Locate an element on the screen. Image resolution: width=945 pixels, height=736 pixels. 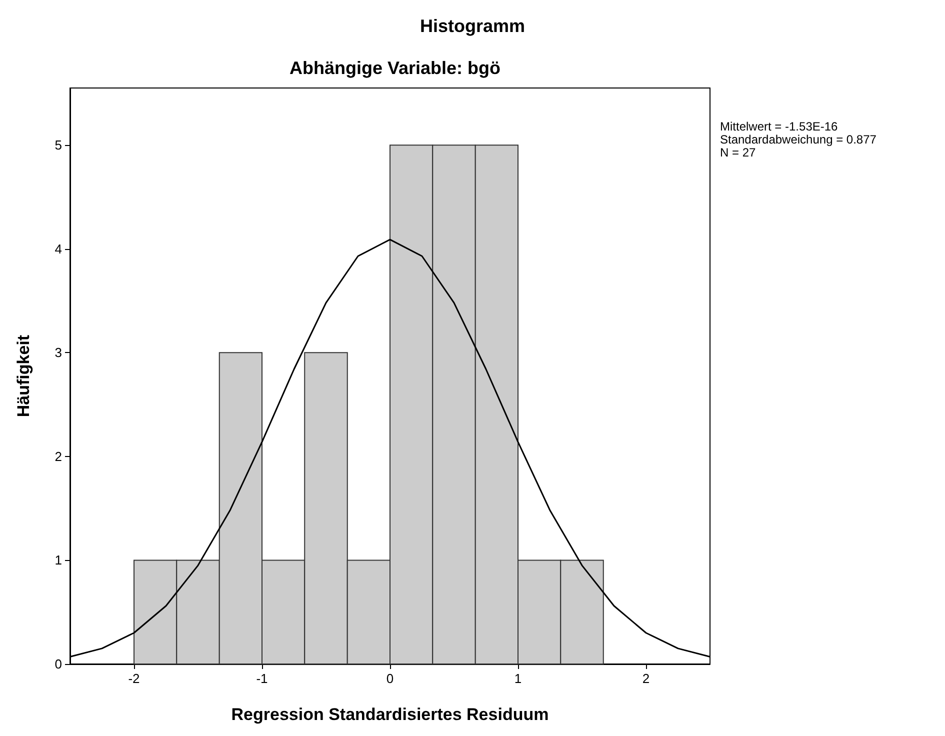
x-tick-label: -2 is located at coordinates (134, 678).